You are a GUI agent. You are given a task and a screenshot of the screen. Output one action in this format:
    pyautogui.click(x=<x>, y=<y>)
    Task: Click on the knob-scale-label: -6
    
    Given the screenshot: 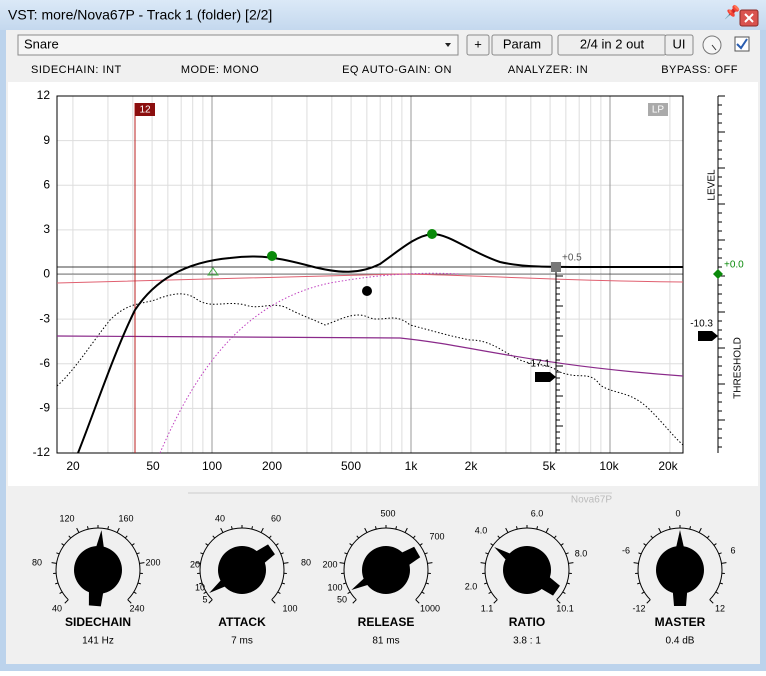 What is the action you would take?
    pyautogui.click(x=626, y=550)
    